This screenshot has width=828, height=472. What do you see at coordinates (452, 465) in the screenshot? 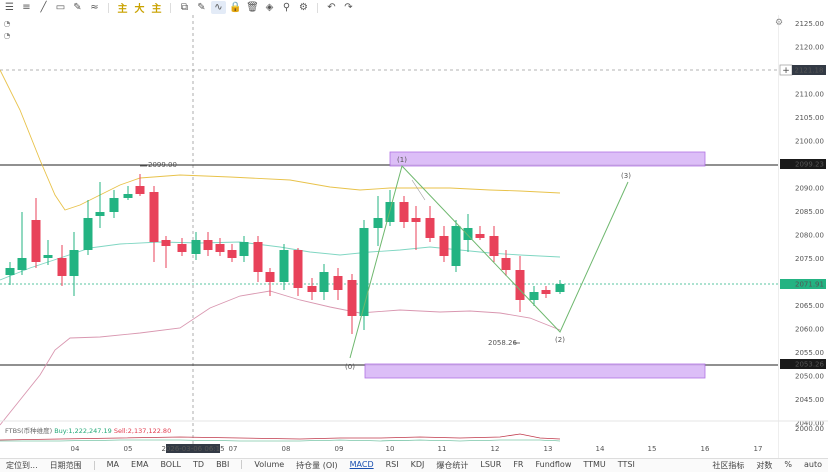
I see `indicator-tab--: 爆仓统计` at bounding box center [452, 465].